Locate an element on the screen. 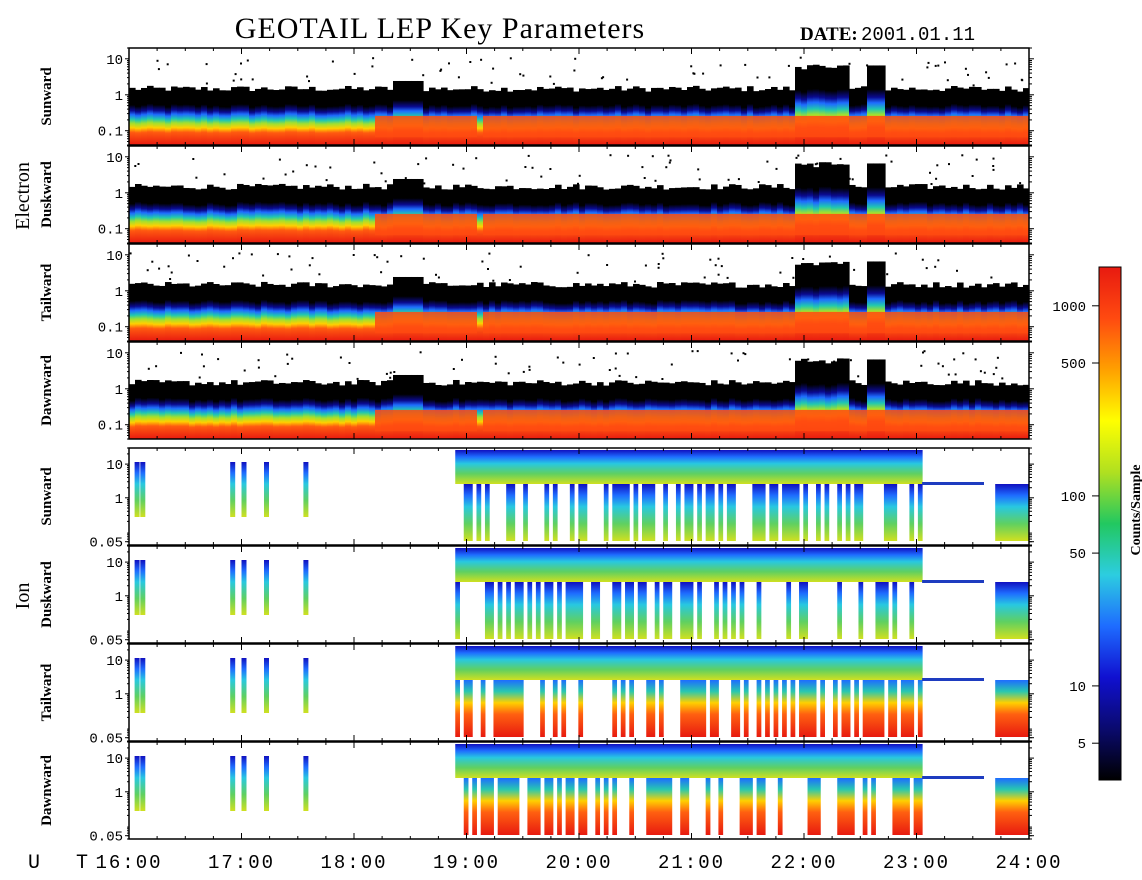  x-axis-label: U T is located at coordinates (64, 863).